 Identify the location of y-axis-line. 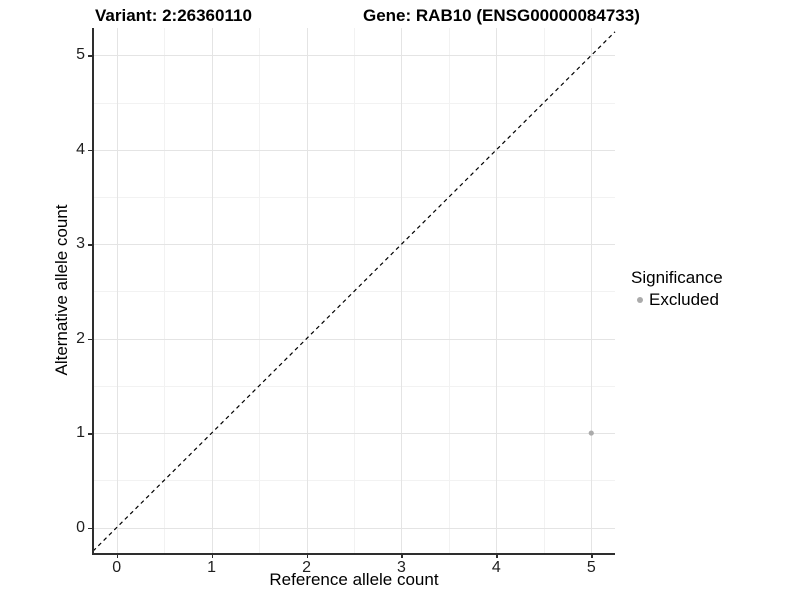
(93, 290).